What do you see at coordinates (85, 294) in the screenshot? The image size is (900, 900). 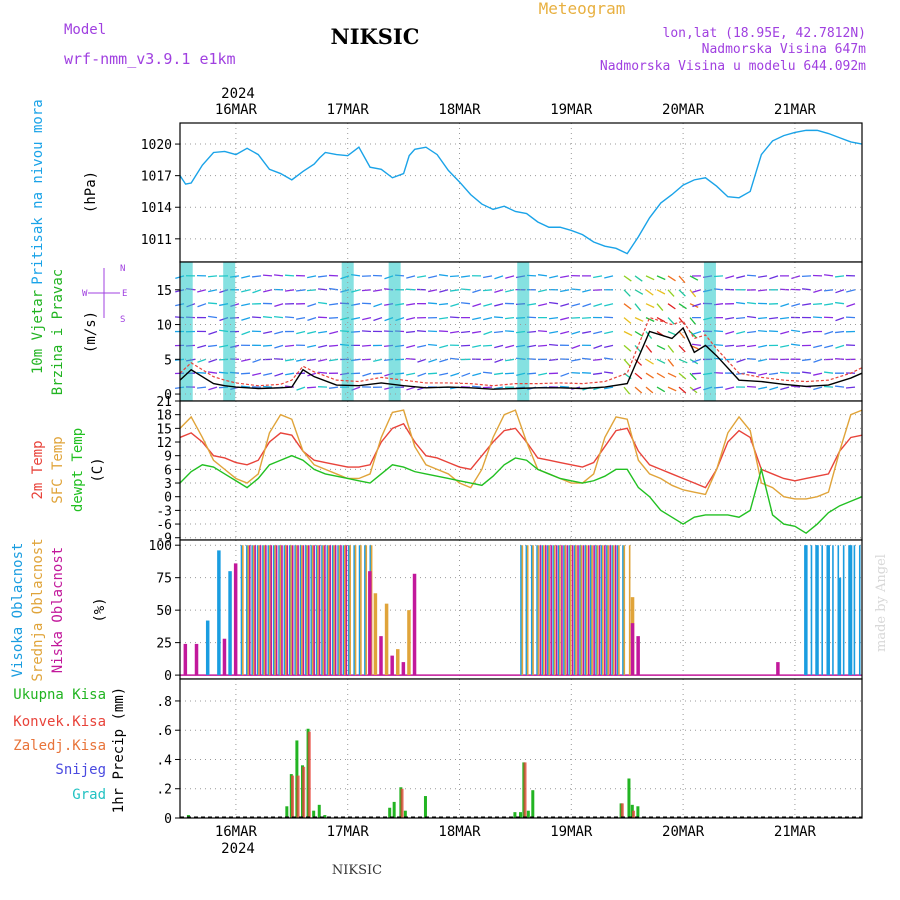 I see `compass-west: W` at bounding box center [85, 294].